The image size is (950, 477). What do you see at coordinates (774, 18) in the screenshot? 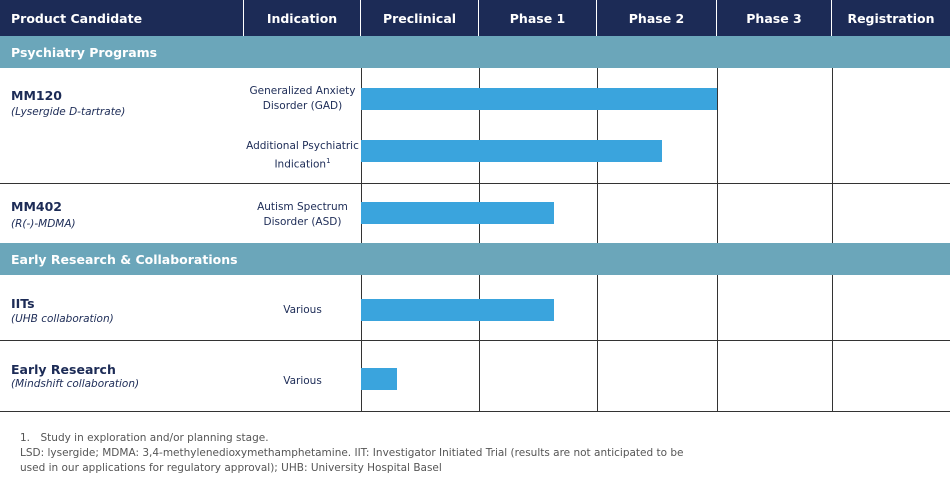
I see `header-cell: Phase 3` at bounding box center [774, 18].